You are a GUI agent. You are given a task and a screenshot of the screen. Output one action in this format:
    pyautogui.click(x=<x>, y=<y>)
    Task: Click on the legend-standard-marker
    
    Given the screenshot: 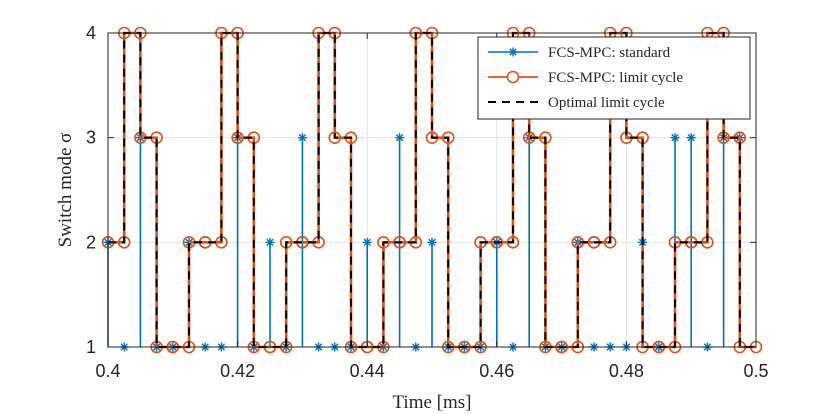 What is the action you would take?
    pyautogui.click(x=513, y=52)
    